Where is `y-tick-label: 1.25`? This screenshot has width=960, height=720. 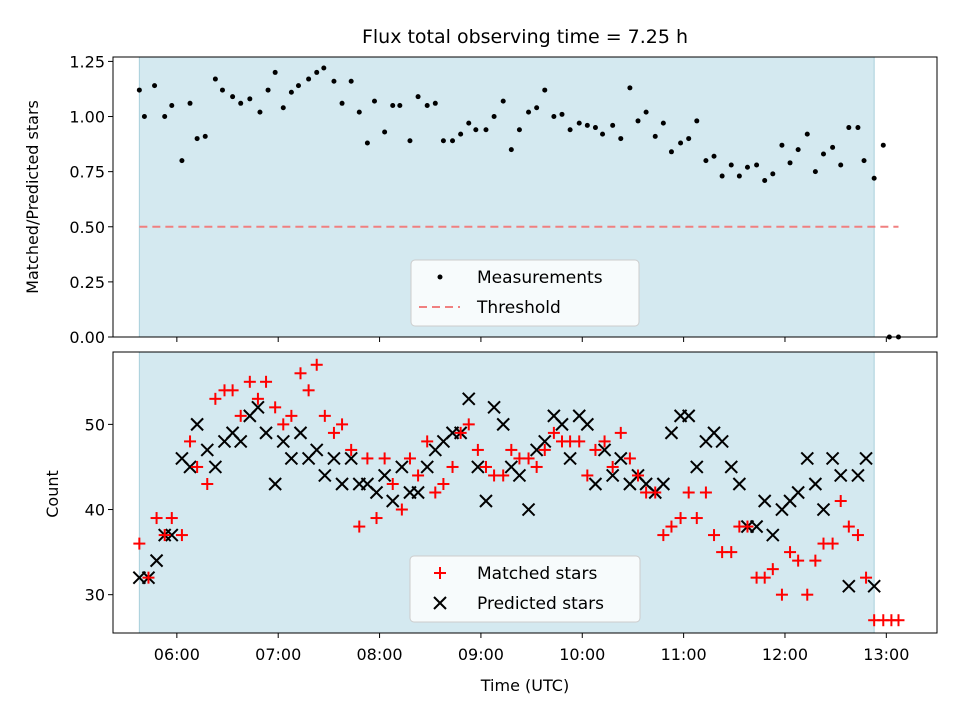 y-tick-label: 1.25 is located at coordinates (87, 61).